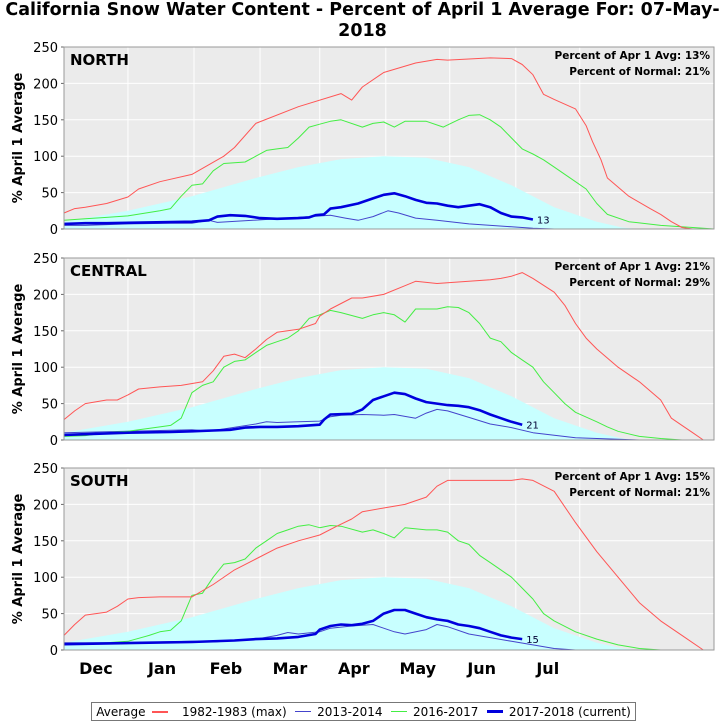 This screenshot has height=725, width=725. Describe the element at coordinates (399, 711) in the screenshot. I see `legend-swatch-2017` at that location.